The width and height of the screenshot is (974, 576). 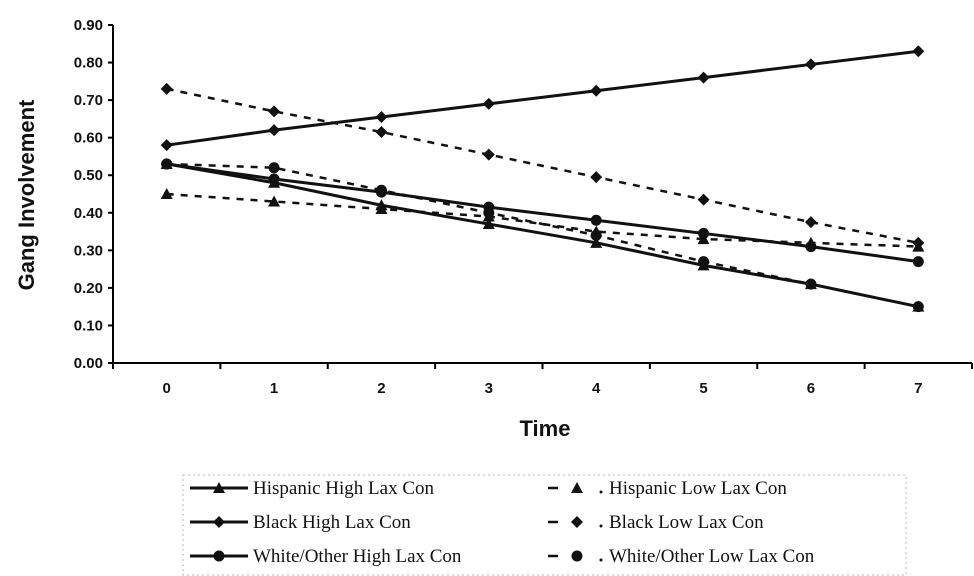 I want to click on legend-item-2: Black High Lax Con, so click(x=300, y=522).